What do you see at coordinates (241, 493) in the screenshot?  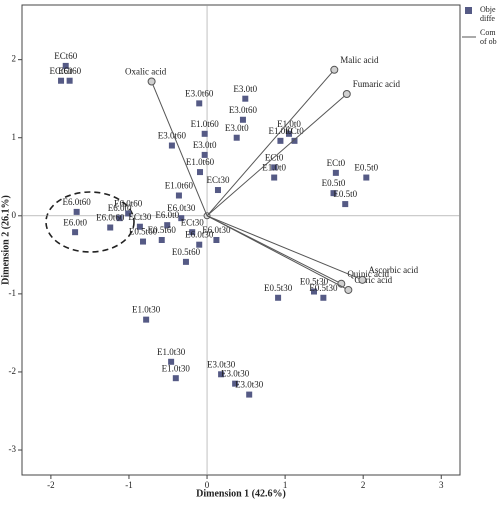 I see `x-axis-title: Dimension 1 (42.6%)` at bounding box center [241, 493].